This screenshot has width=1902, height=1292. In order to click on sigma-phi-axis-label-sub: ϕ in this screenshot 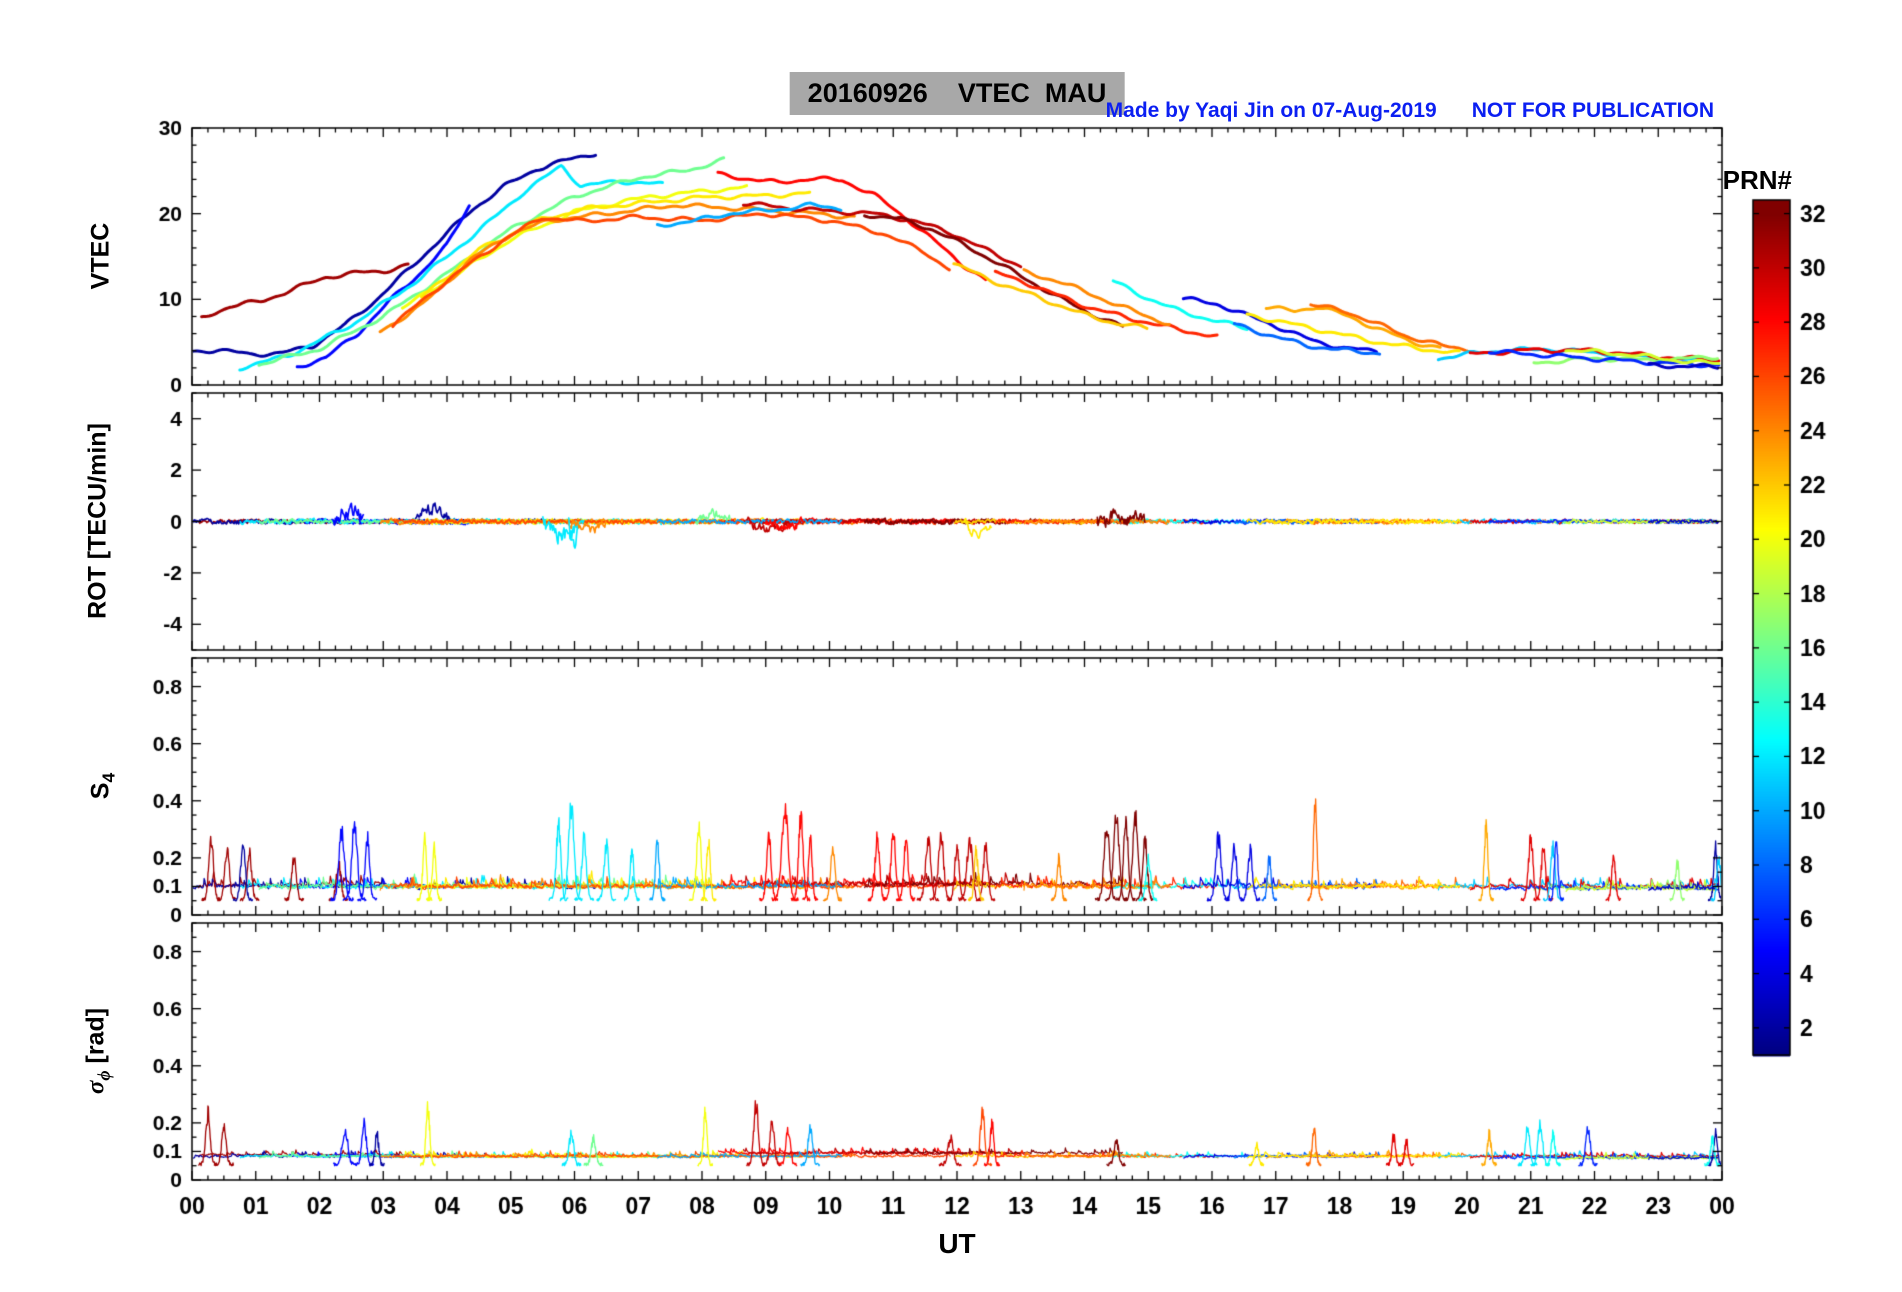, I will do `click(103, 1075)`.